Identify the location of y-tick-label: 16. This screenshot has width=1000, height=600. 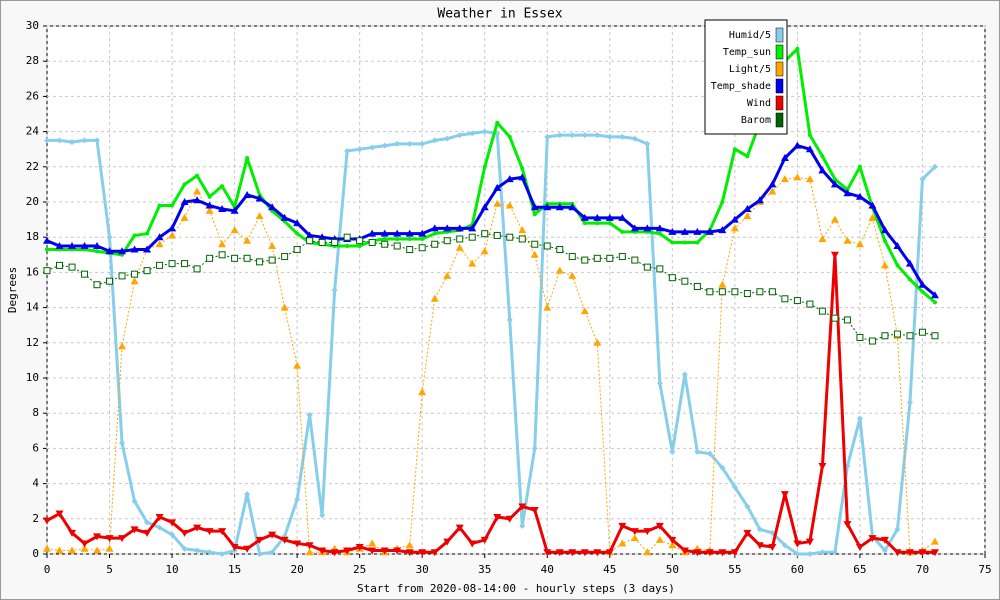
(32, 271).